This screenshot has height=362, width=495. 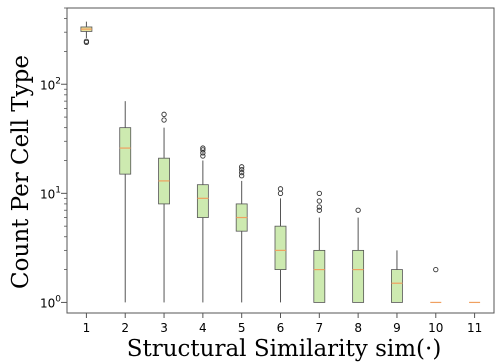 What do you see at coordinates (281, 328) in the screenshot?
I see `x-tick-label: 6` at bounding box center [281, 328].